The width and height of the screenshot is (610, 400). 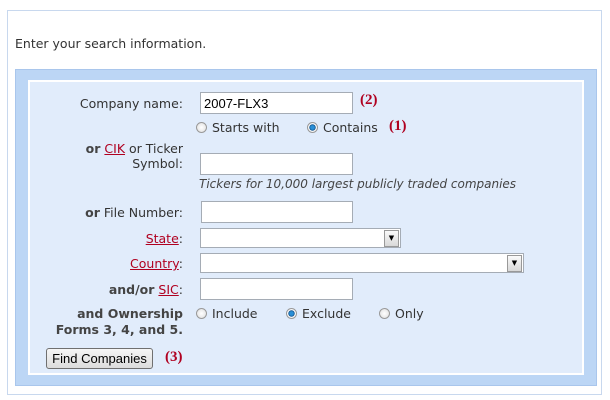 What do you see at coordinates (111, 43) in the screenshot?
I see `intro-text: Enter your search information.` at bounding box center [111, 43].